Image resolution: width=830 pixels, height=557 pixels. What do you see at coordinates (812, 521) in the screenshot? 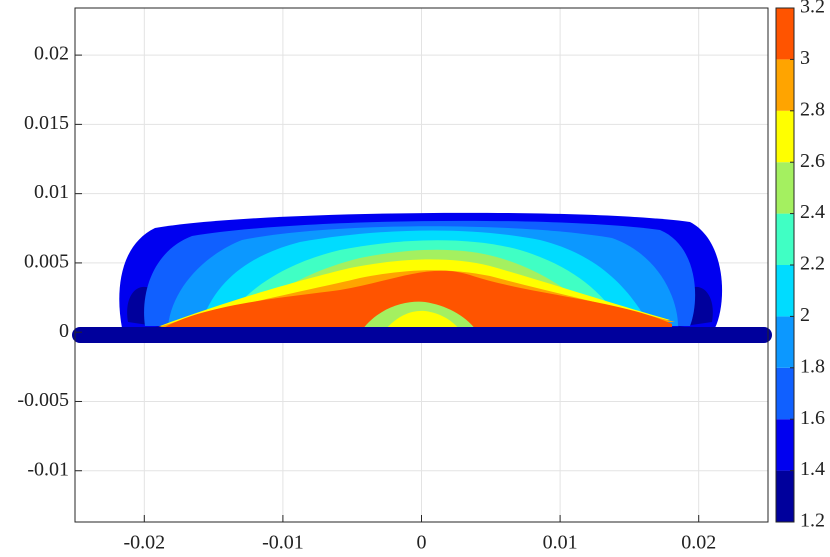
I see `colorbar-tick-label: 1.2` at bounding box center [812, 521].